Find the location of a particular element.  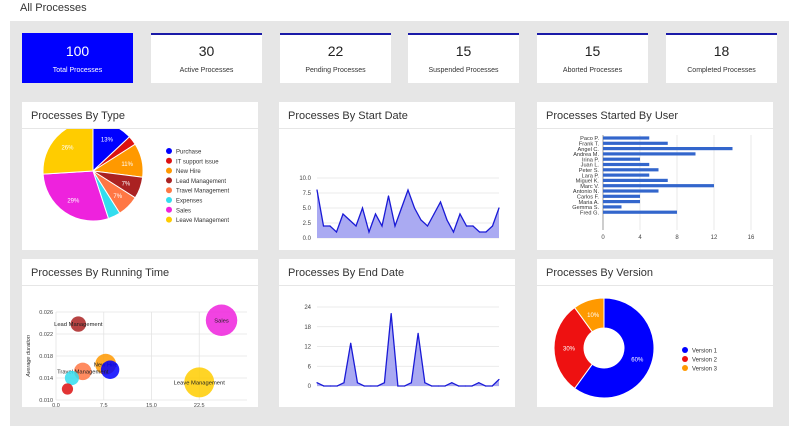

card-title: Processes By Type is located at coordinates (78, 116).